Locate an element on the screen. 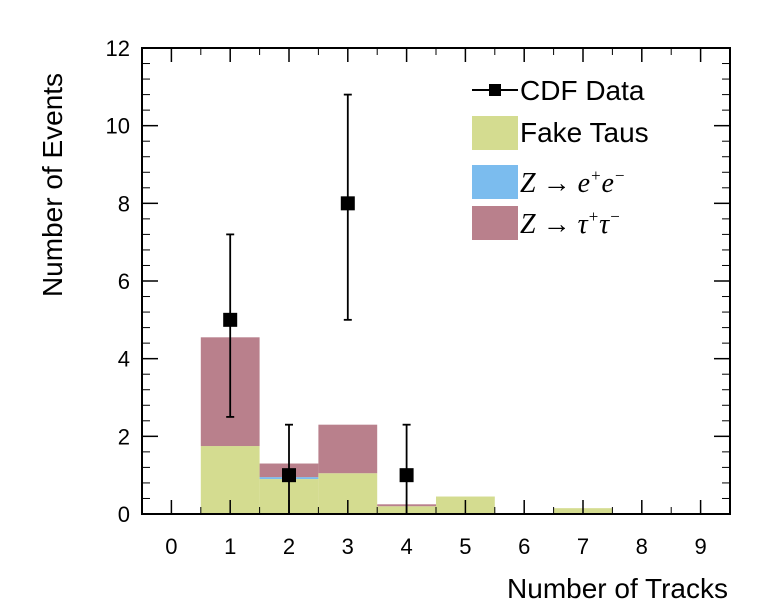  legend-entry-cdf-data: CDF Data is located at coordinates (558, 90).